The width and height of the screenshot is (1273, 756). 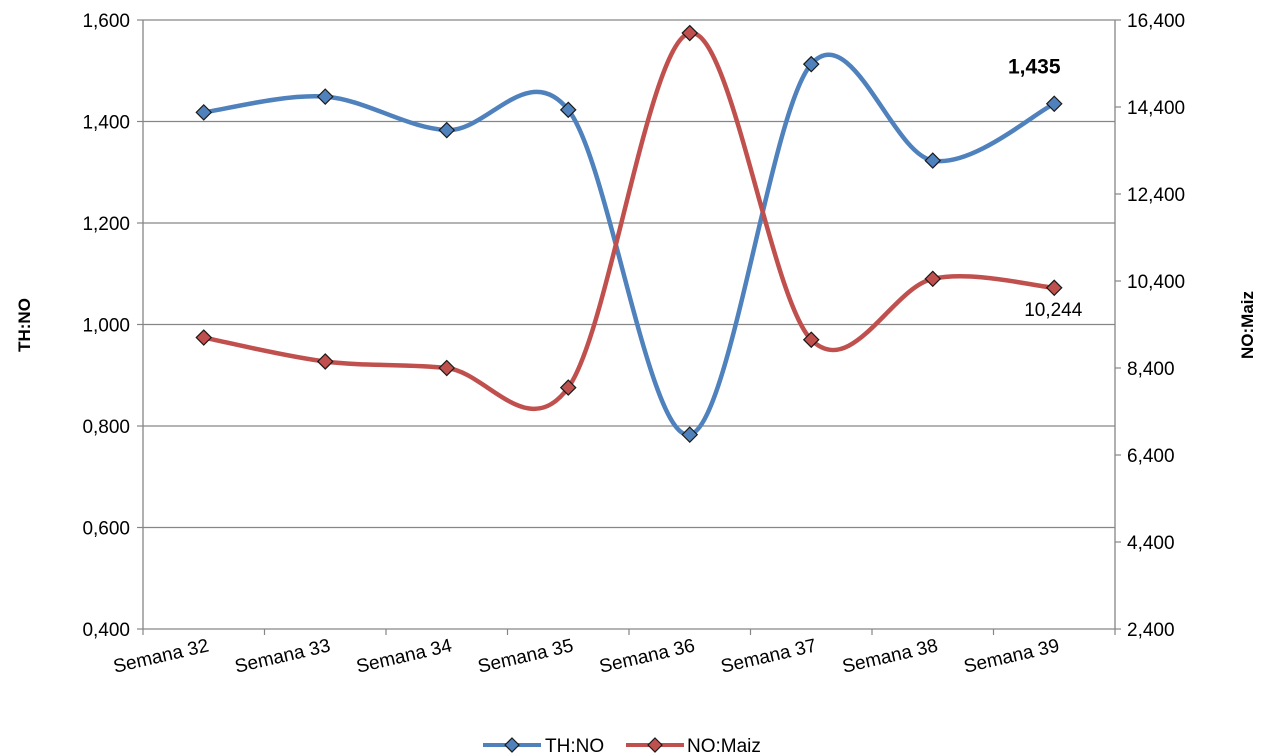 I want to click on right-tick-label: 12,400, so click(x=1156, y=195).